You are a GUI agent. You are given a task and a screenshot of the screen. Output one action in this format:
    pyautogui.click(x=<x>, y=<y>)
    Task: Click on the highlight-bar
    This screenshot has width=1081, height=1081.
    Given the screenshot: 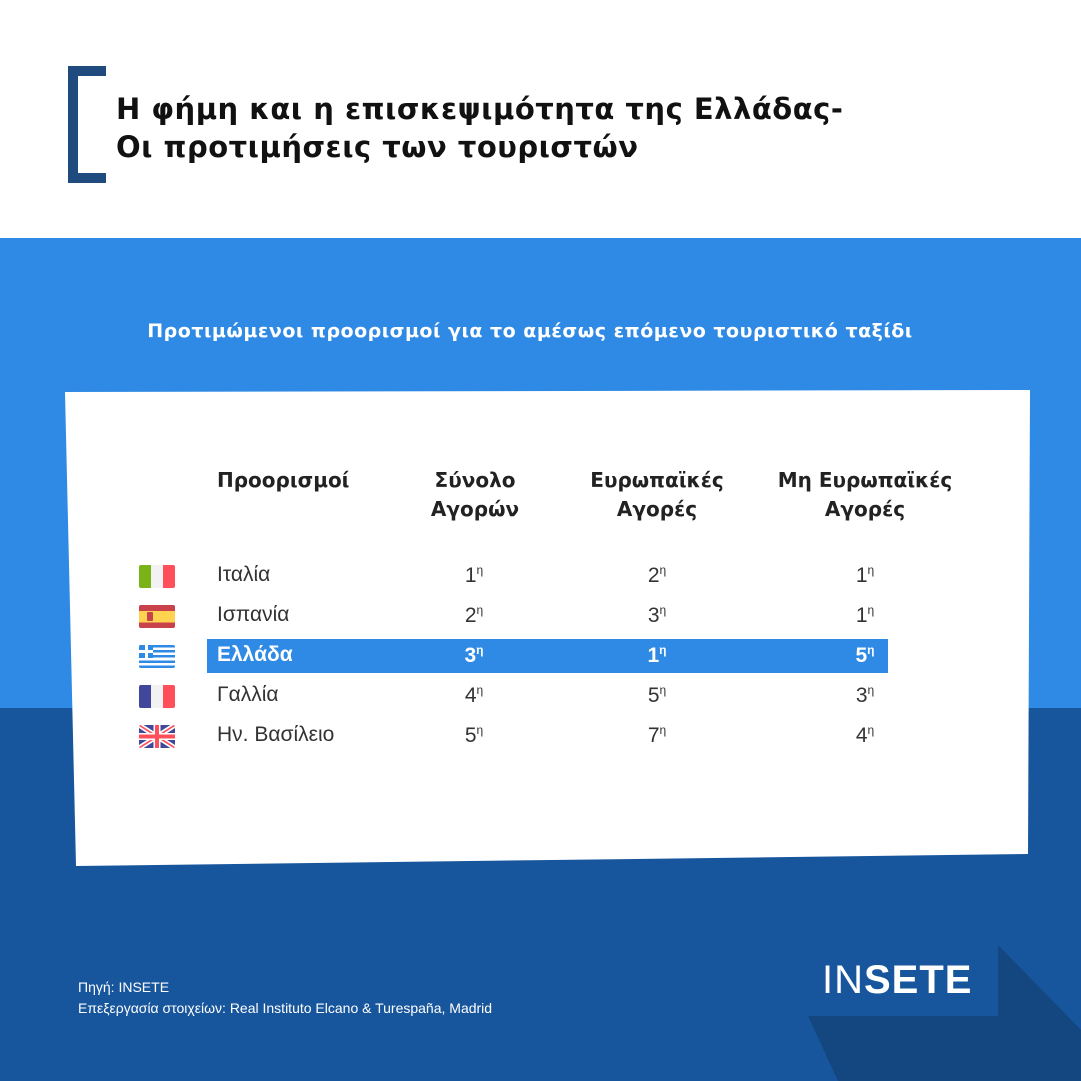 What is the action you would take?
    pyautogui.click(x=547, y=656)
    